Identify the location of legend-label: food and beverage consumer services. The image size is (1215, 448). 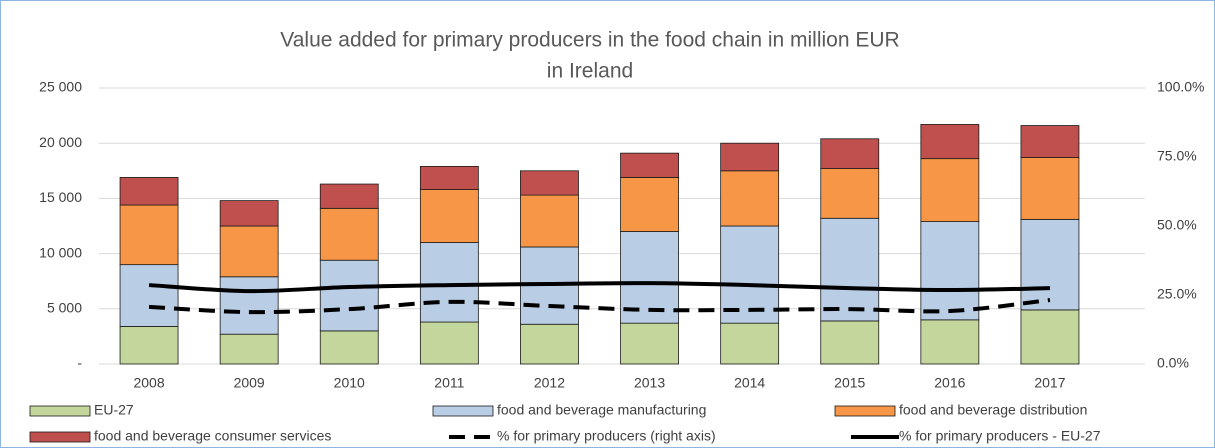
(212, 436).